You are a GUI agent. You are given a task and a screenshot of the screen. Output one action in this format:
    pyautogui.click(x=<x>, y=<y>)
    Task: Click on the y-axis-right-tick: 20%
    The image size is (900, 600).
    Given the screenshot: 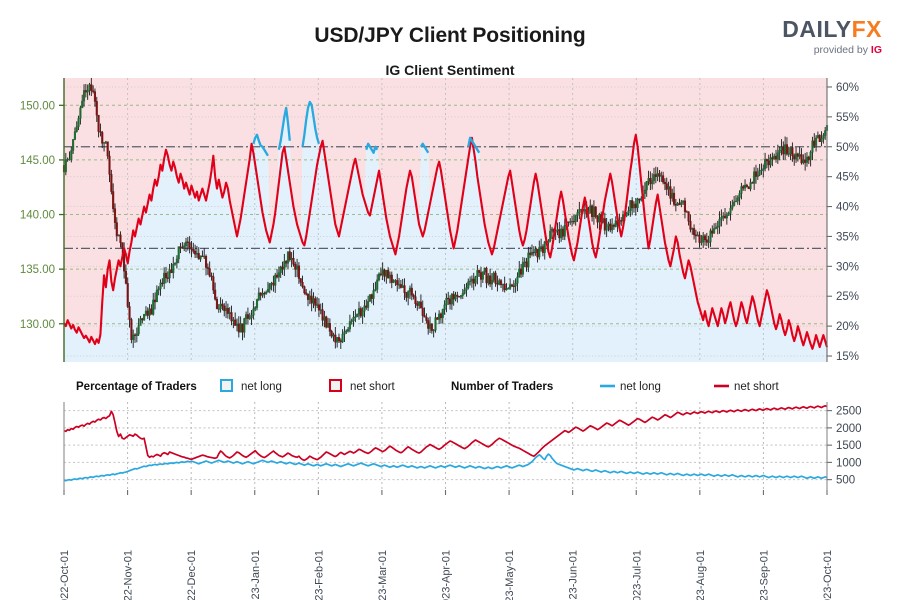 What is the action you would take?
    pyautogui.click(x=847, y=327)
    